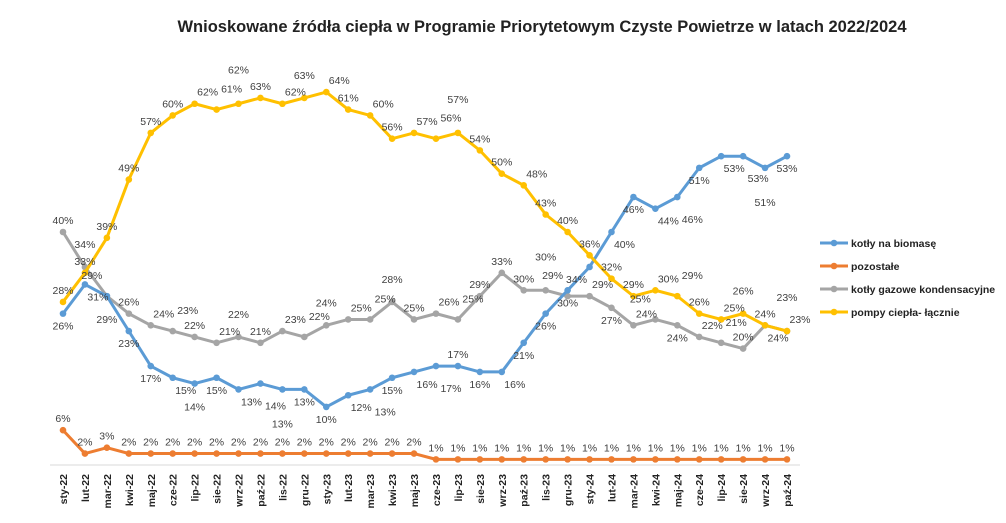 This screenshot has height=523, width=1006. What do you see at coordinates (128, 169) in the screenshot?
I see `data-label: 49%` at bounding box center [128, 169].